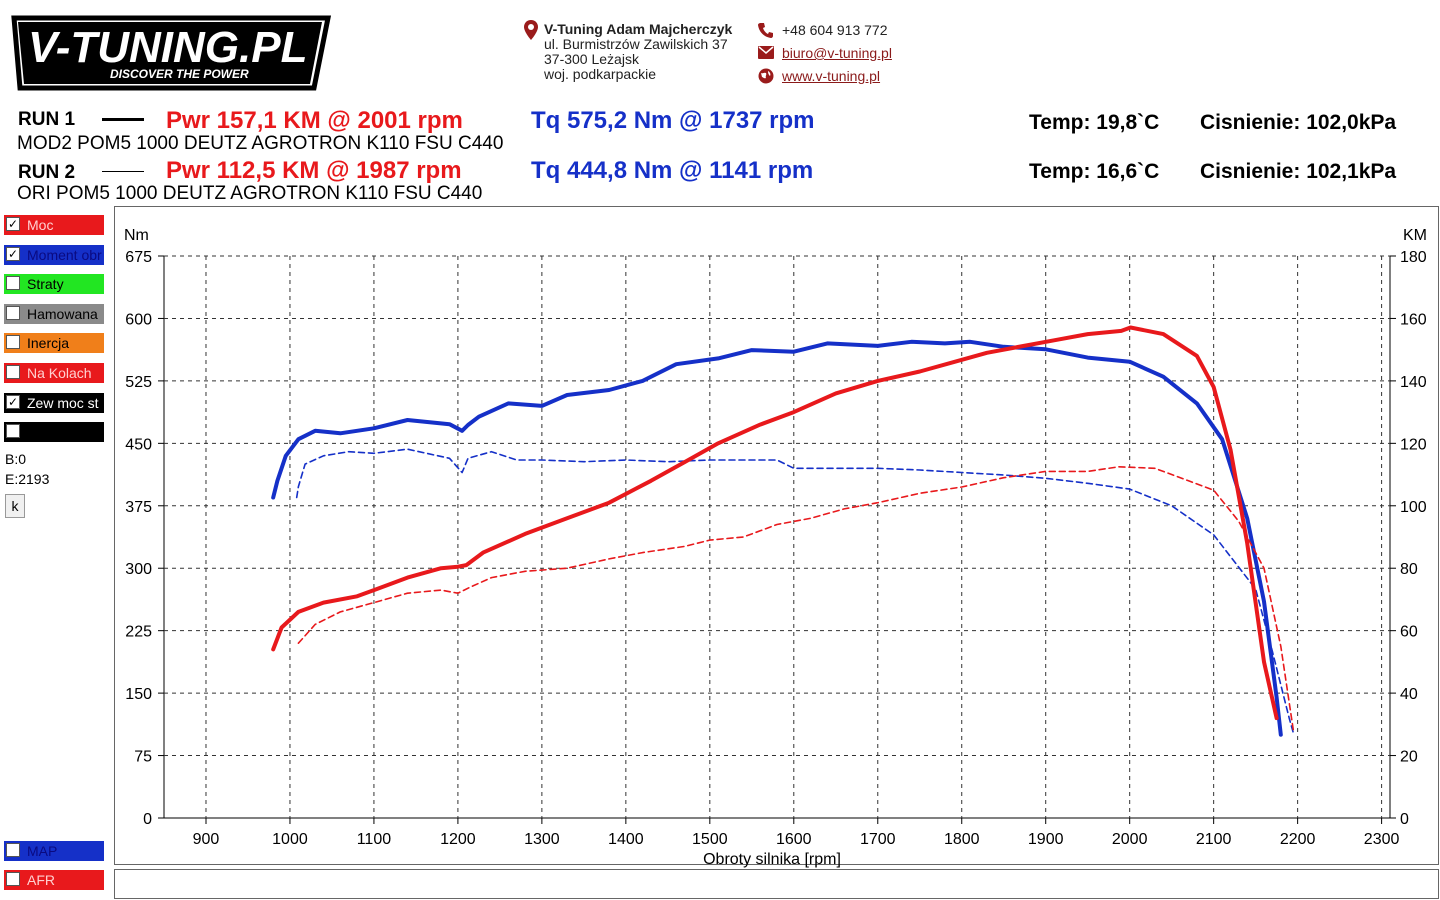  What do you see at coordinates (962, 839) in the screenshot?
I see `x-tick-label: 1800` at bounding box center [962, 839].